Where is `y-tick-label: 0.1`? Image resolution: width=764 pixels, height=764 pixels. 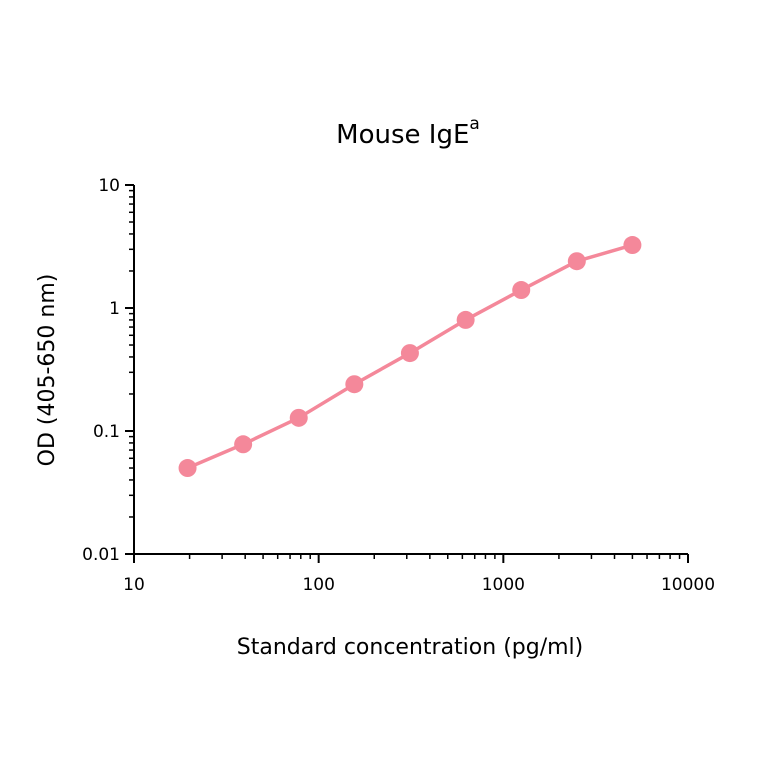
y-tick-label: 0.1 is located at coordinates (106, 432).